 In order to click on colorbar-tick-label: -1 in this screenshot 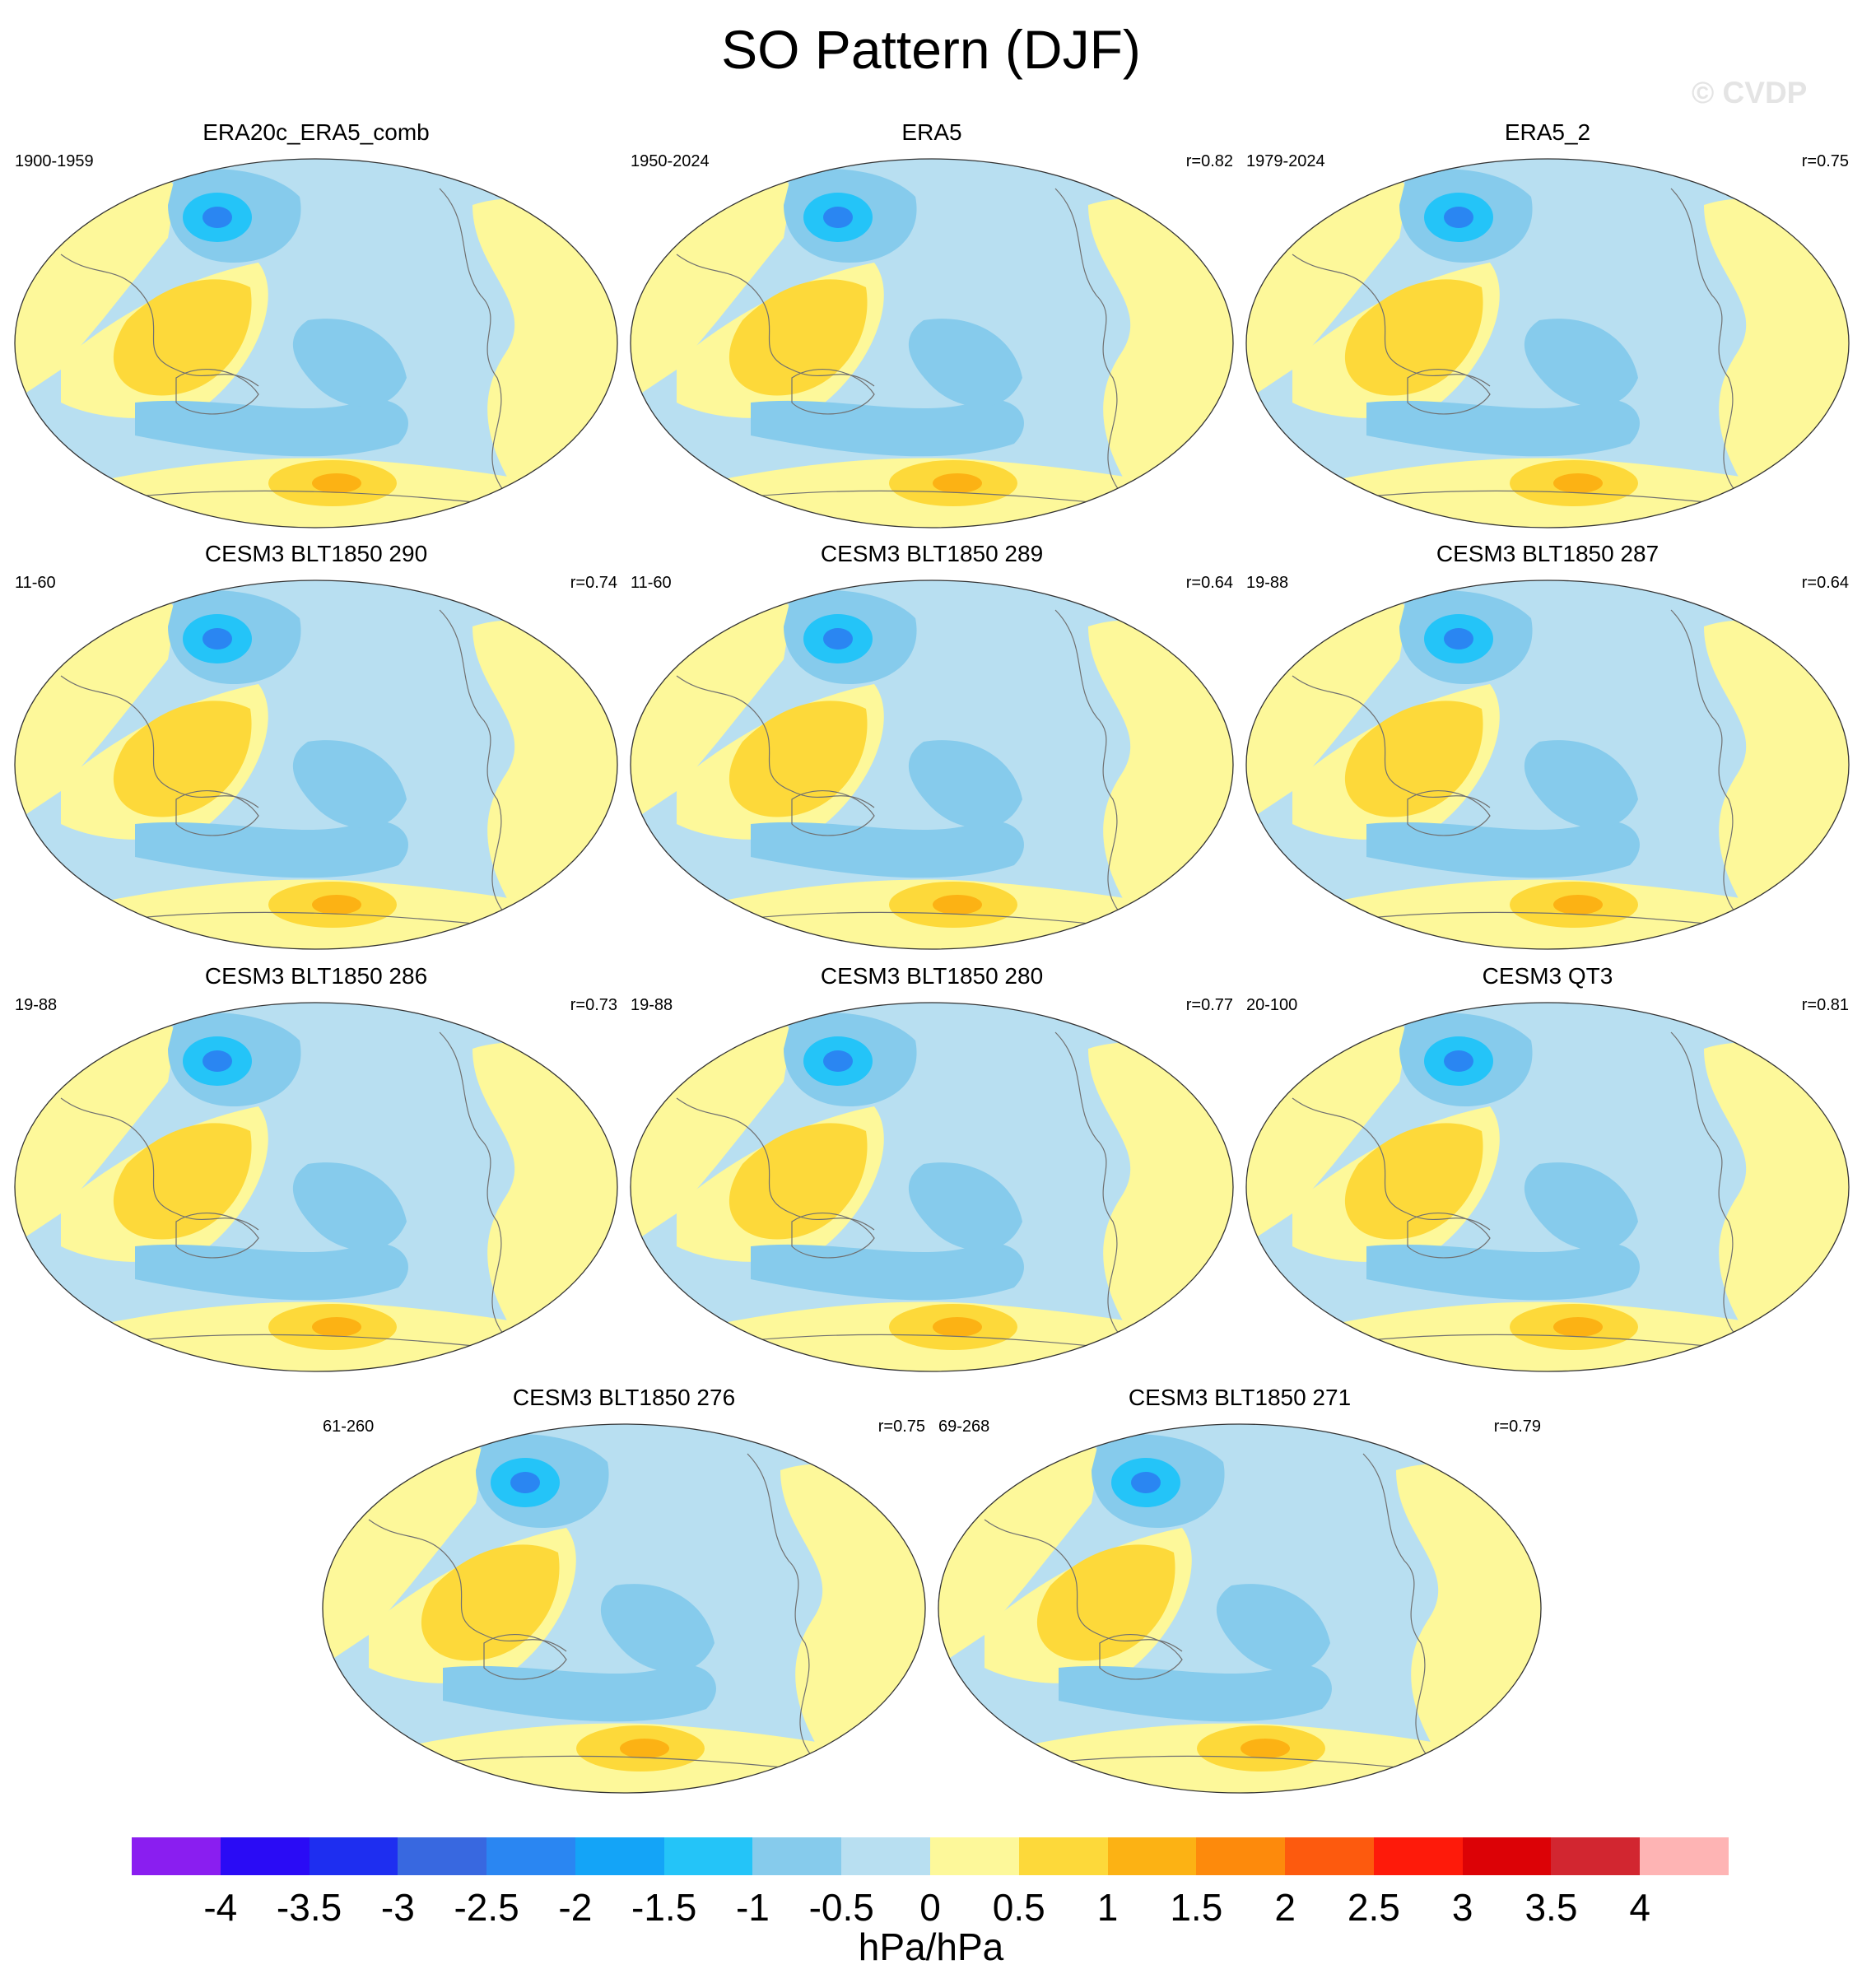, I will do `click(752, 1907)`.